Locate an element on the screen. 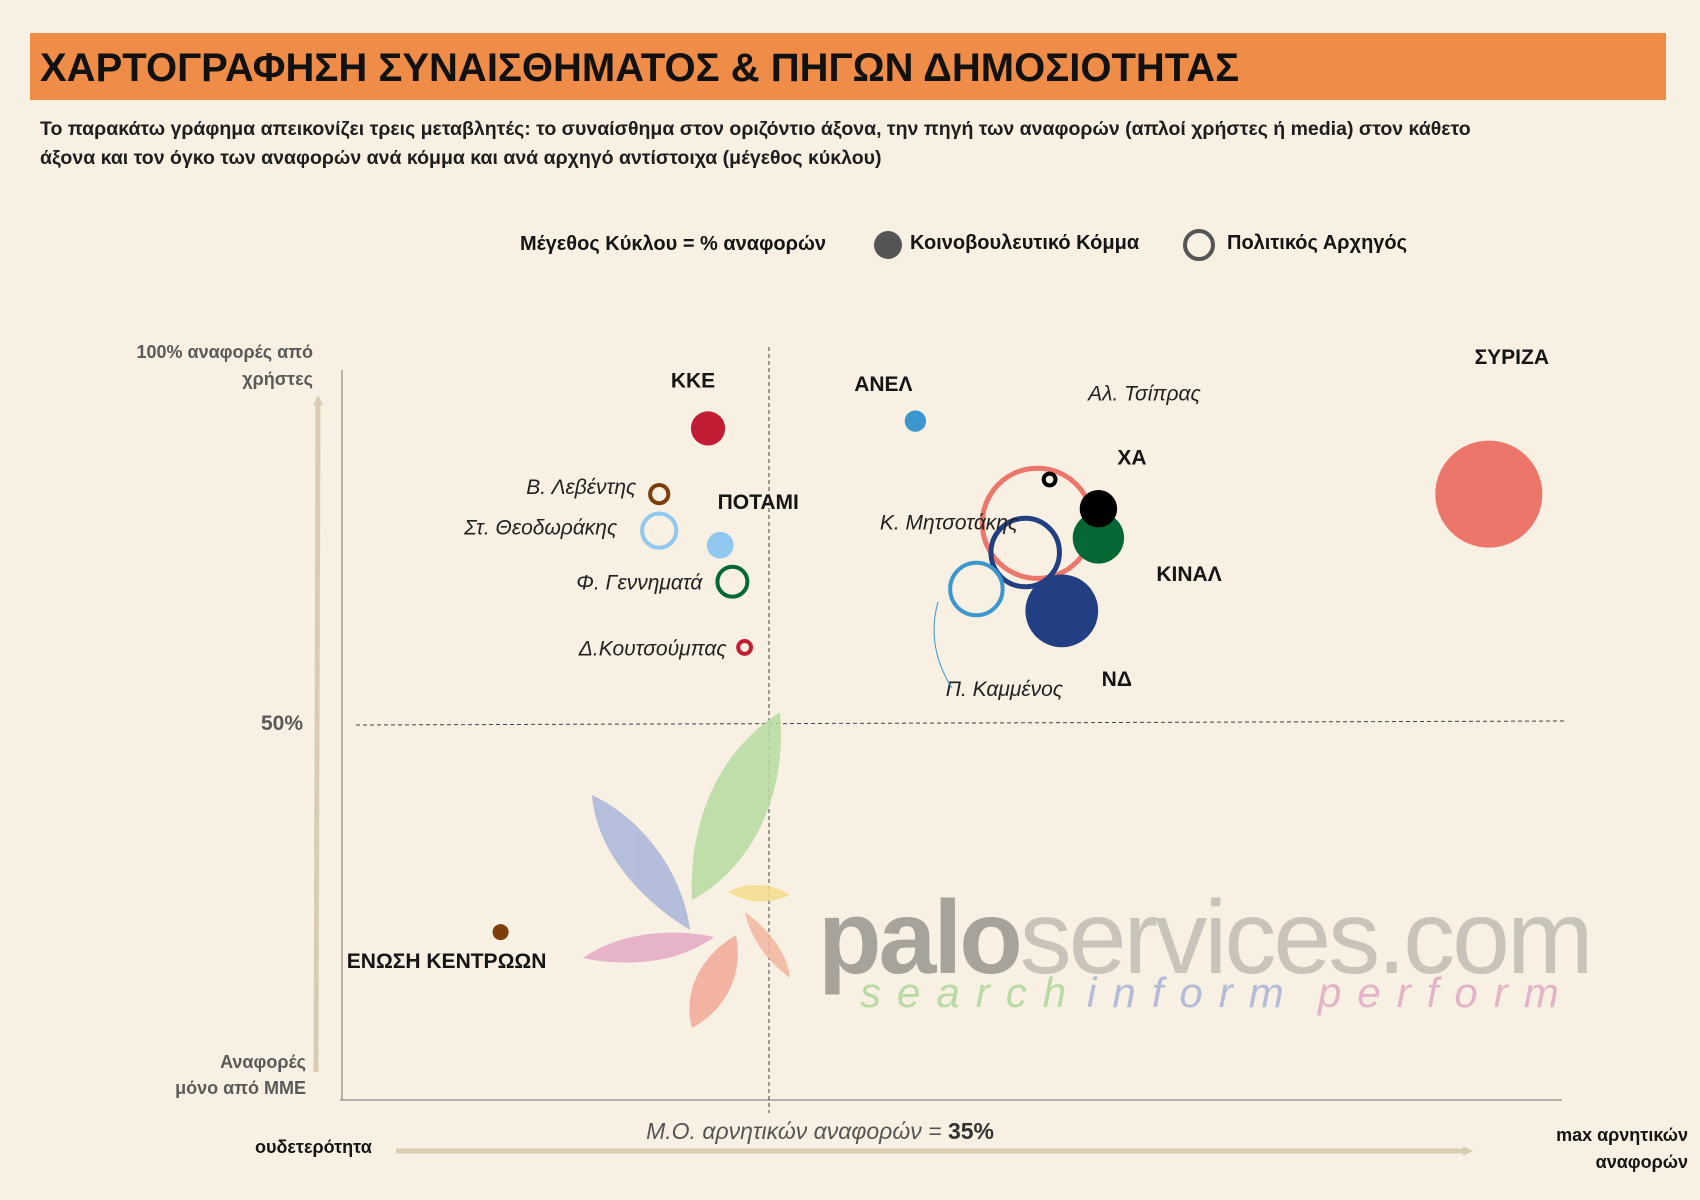 The width and height of the screenshot is (1700, 1200). leader-bubble-φ-γεννηματά is located at coordinates (732, 581).